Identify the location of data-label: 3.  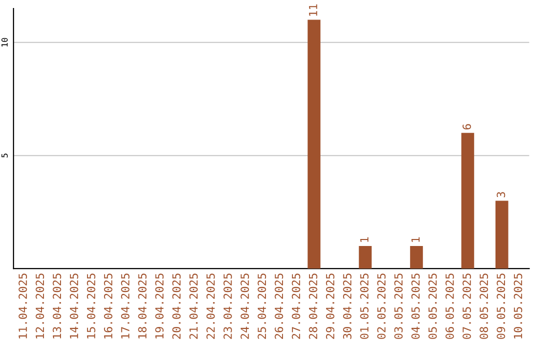
(501, 195).